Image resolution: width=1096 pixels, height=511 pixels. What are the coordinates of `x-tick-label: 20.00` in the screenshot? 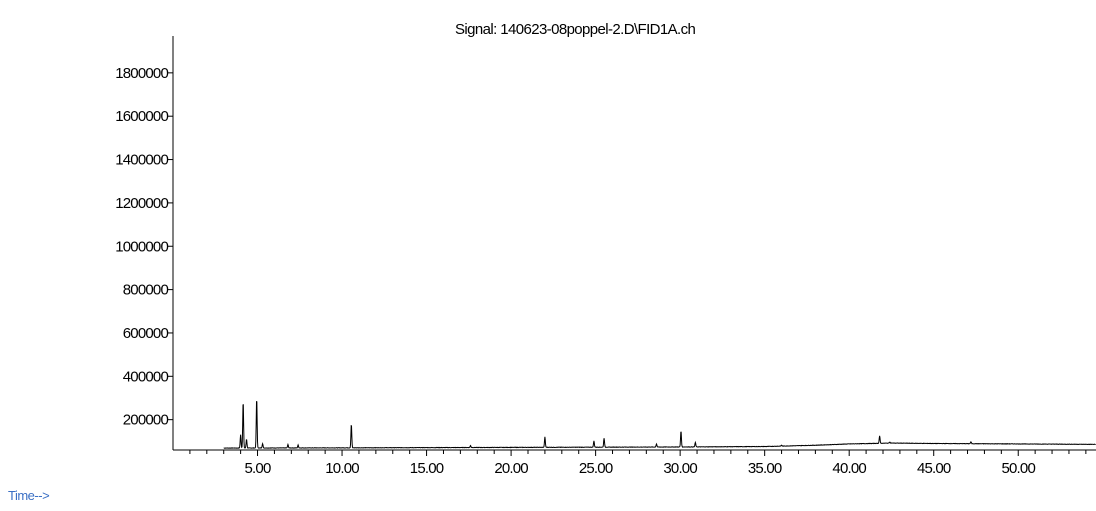 It's located at (511, 468).